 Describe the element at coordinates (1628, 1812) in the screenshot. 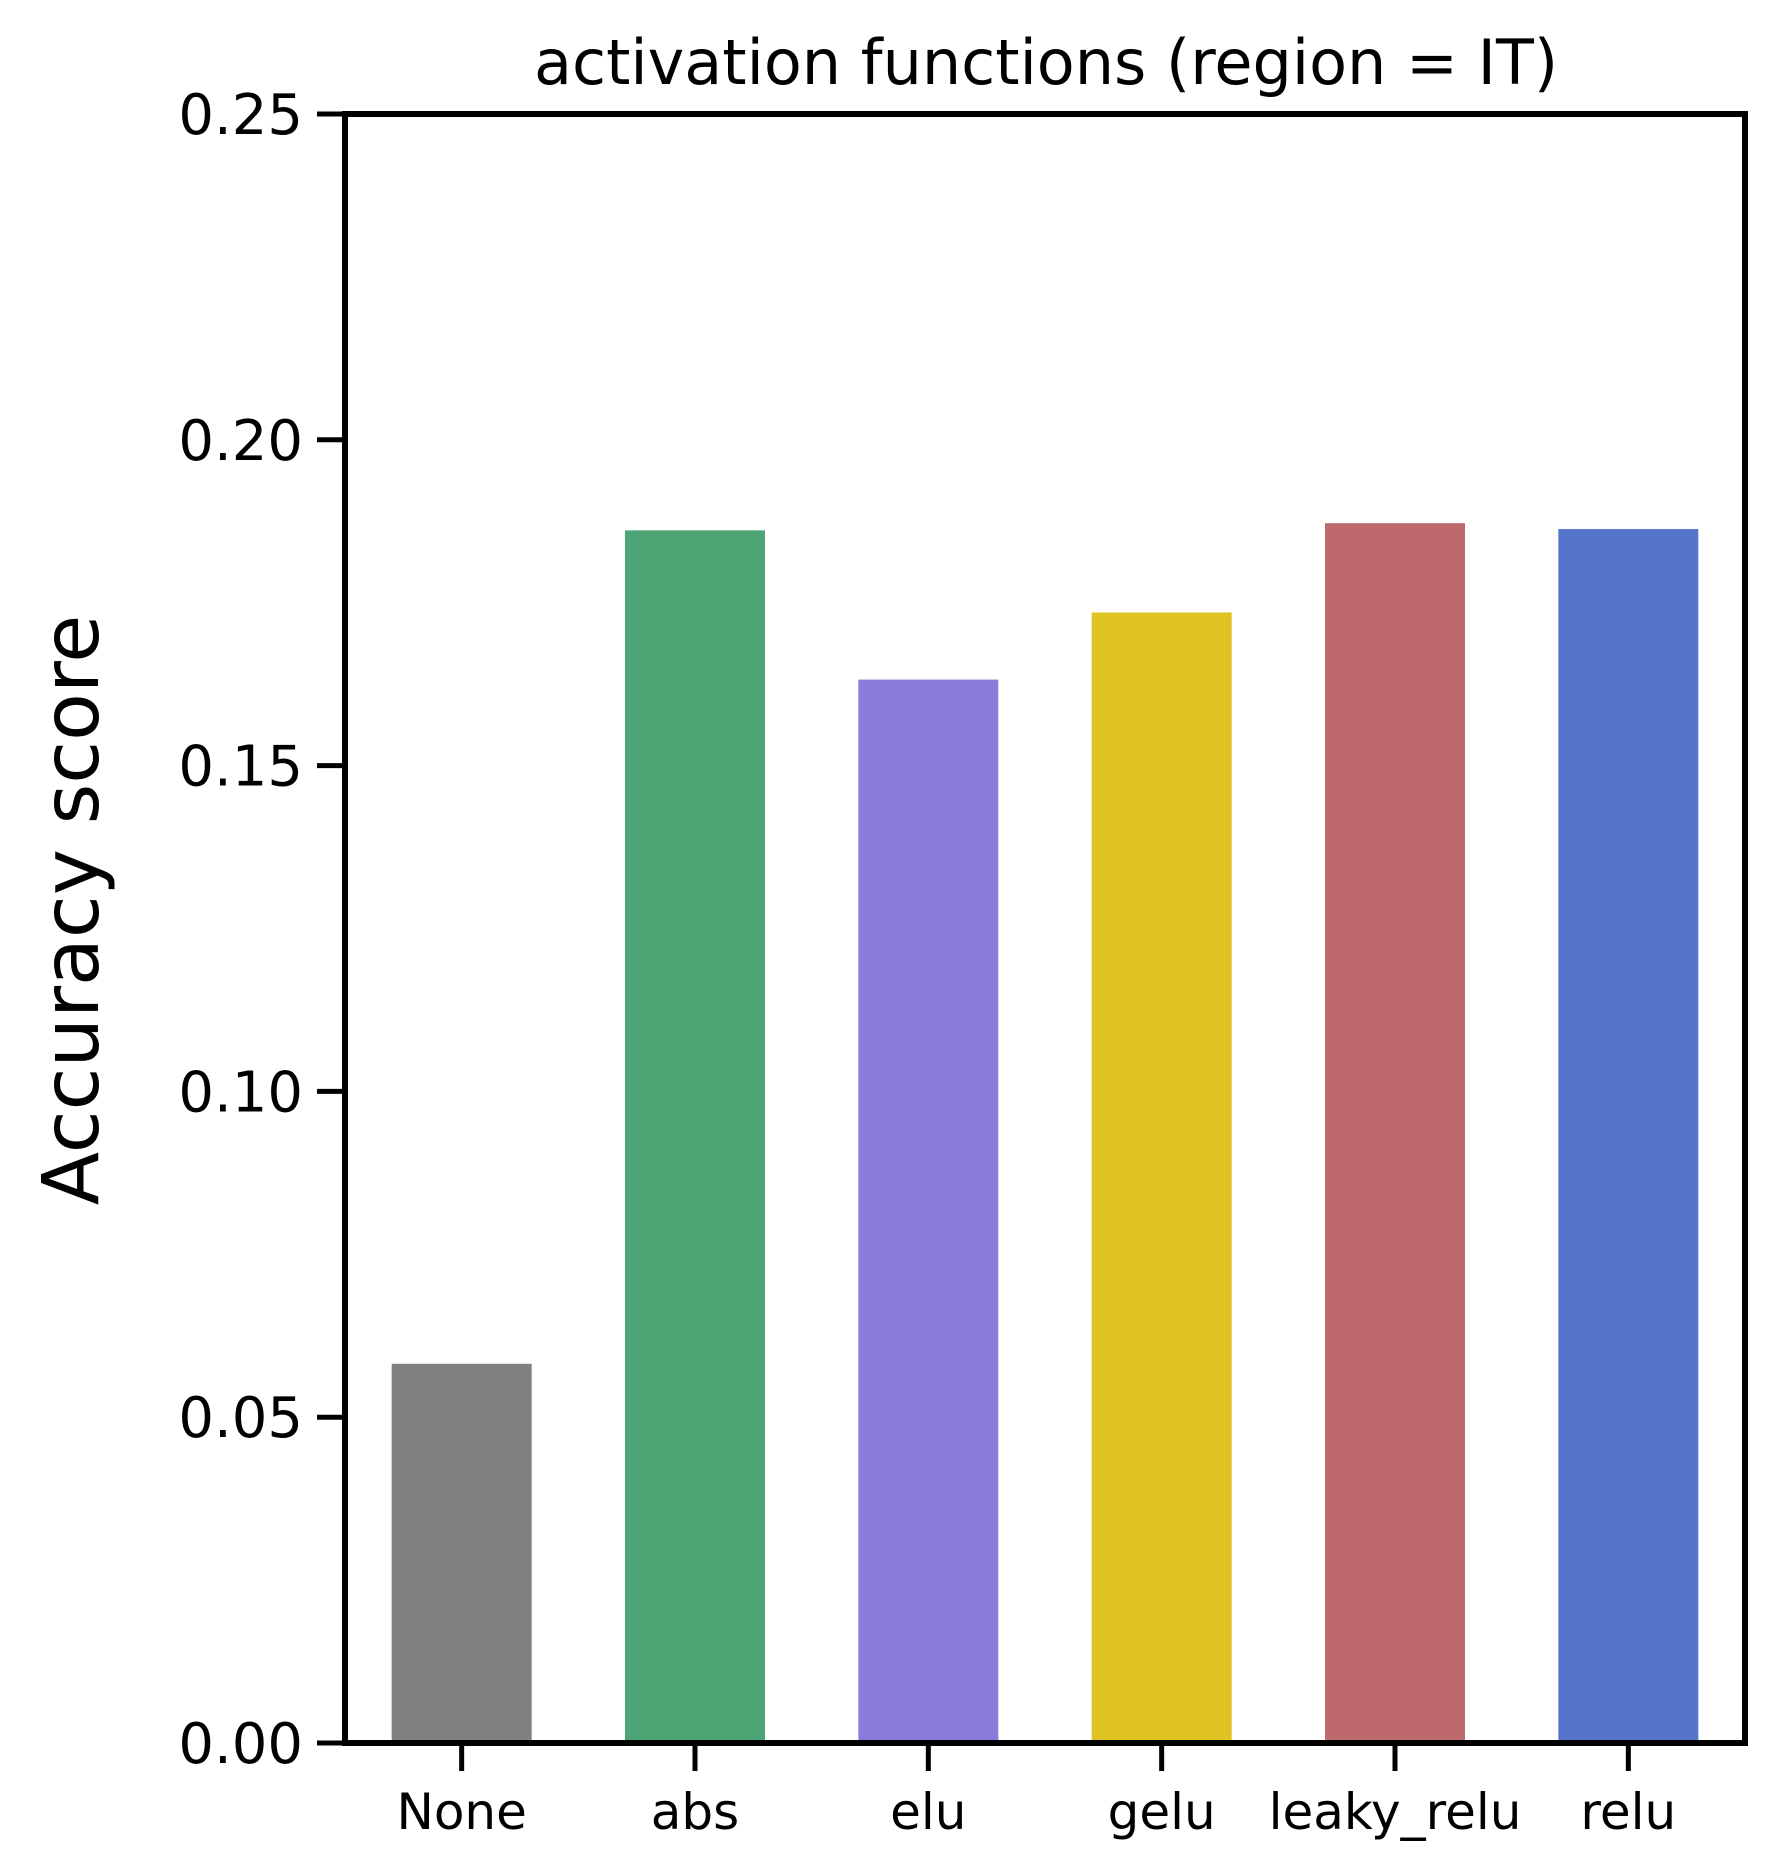

I see `x-tick-label: relu` at that location.